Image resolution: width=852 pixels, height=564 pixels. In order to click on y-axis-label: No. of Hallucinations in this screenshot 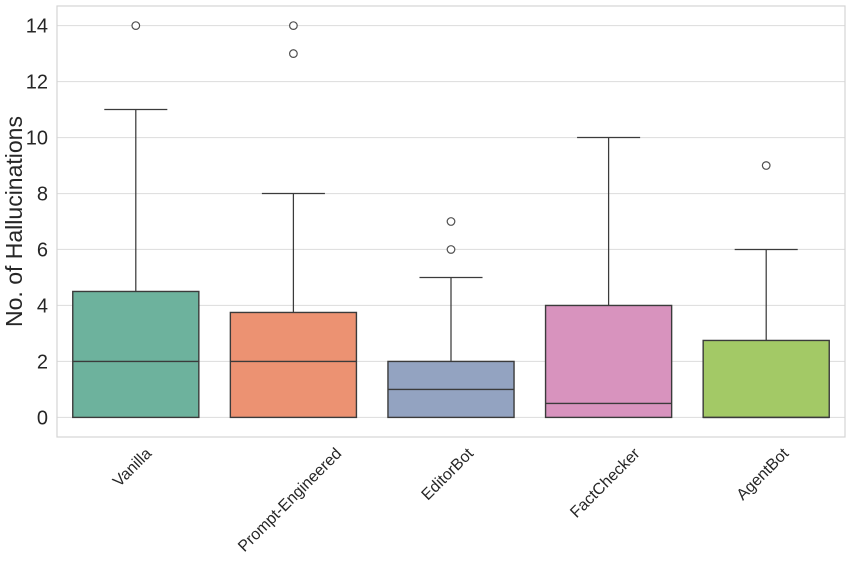, I will do `click(14, 221)`.